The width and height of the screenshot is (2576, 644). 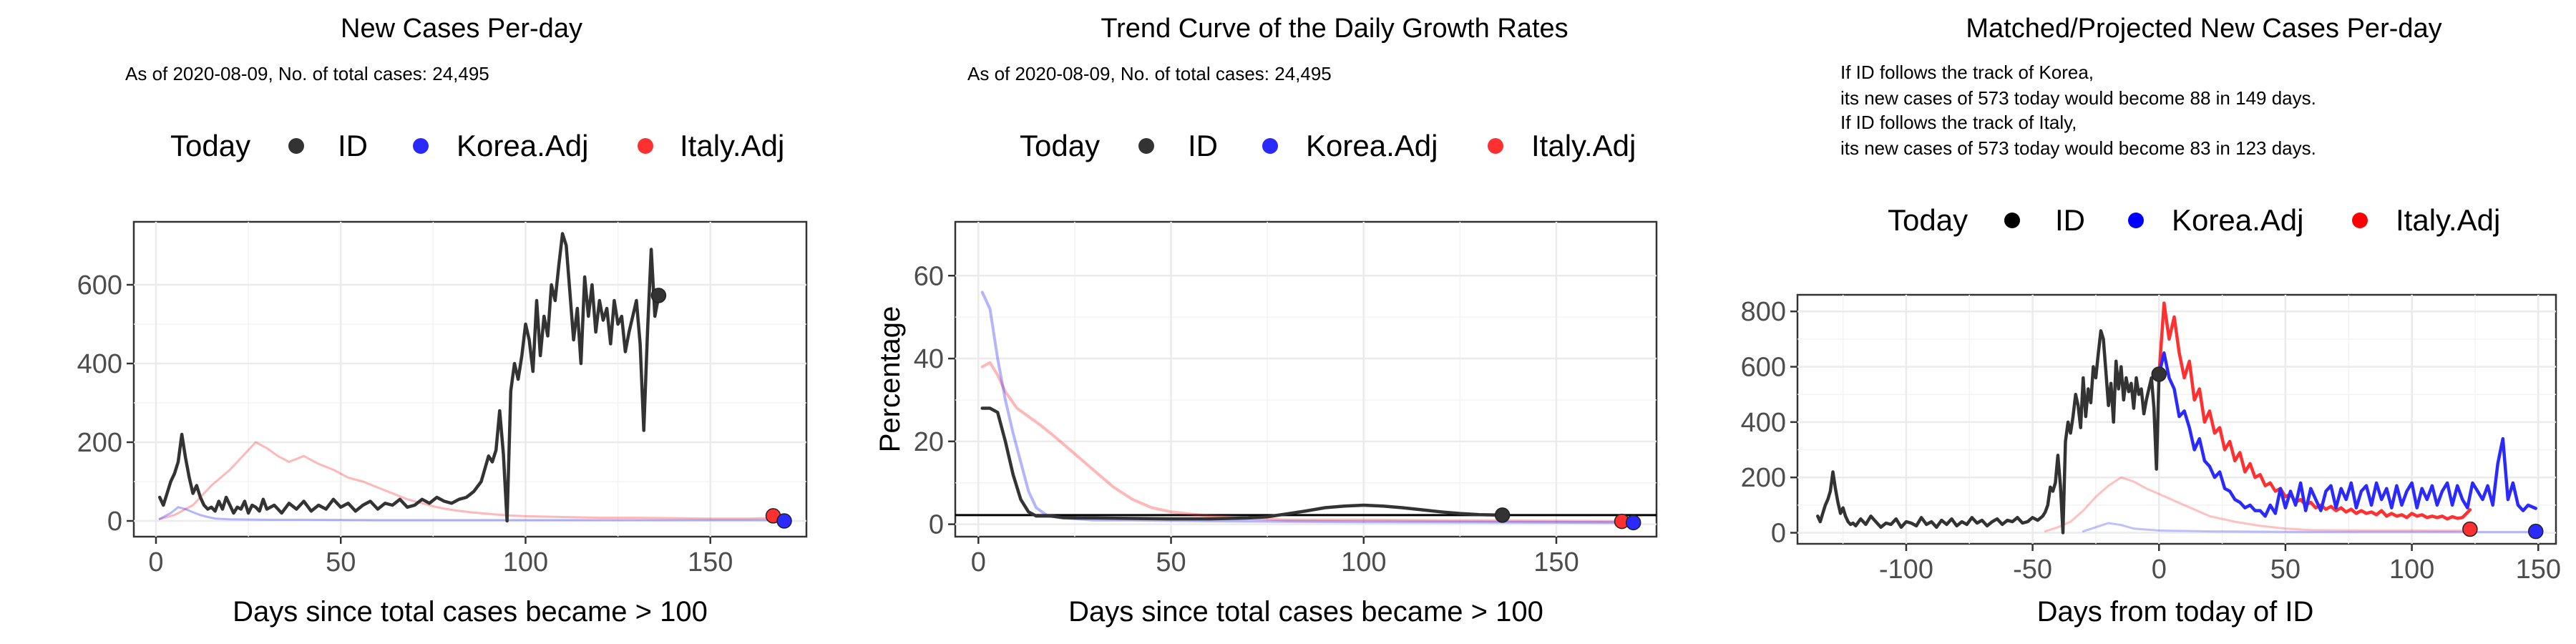 What do you see at coordinates (1334, 29) in the screenshot?
I see `chart-title: Trend Curve of the Daily Growth Rates` at bounding box center [1334, 29].